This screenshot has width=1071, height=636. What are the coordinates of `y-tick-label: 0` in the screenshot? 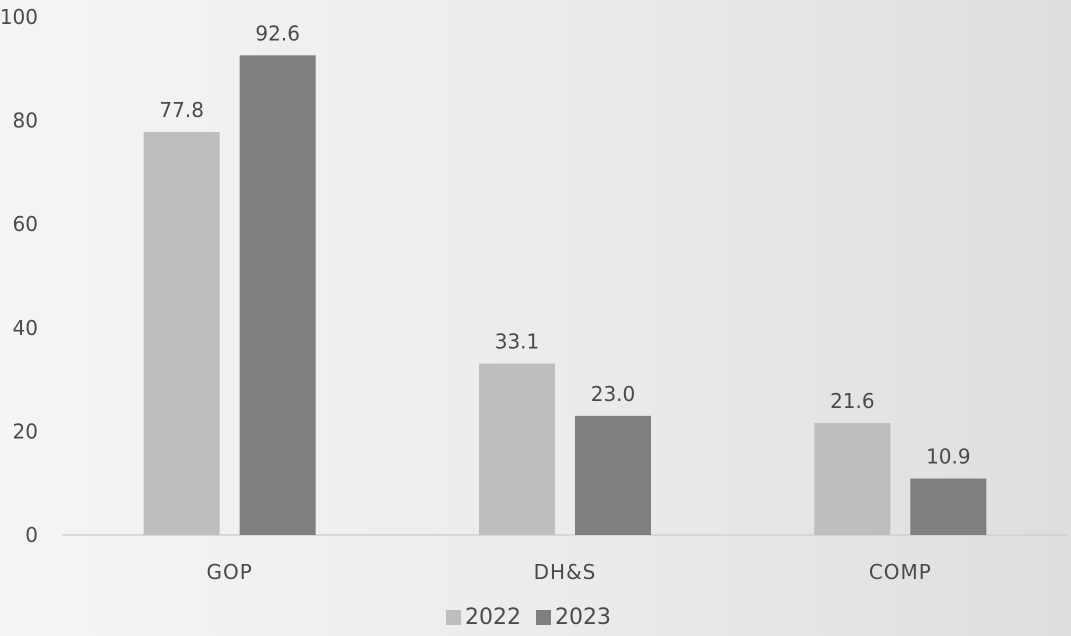 It's located at (31, 535).